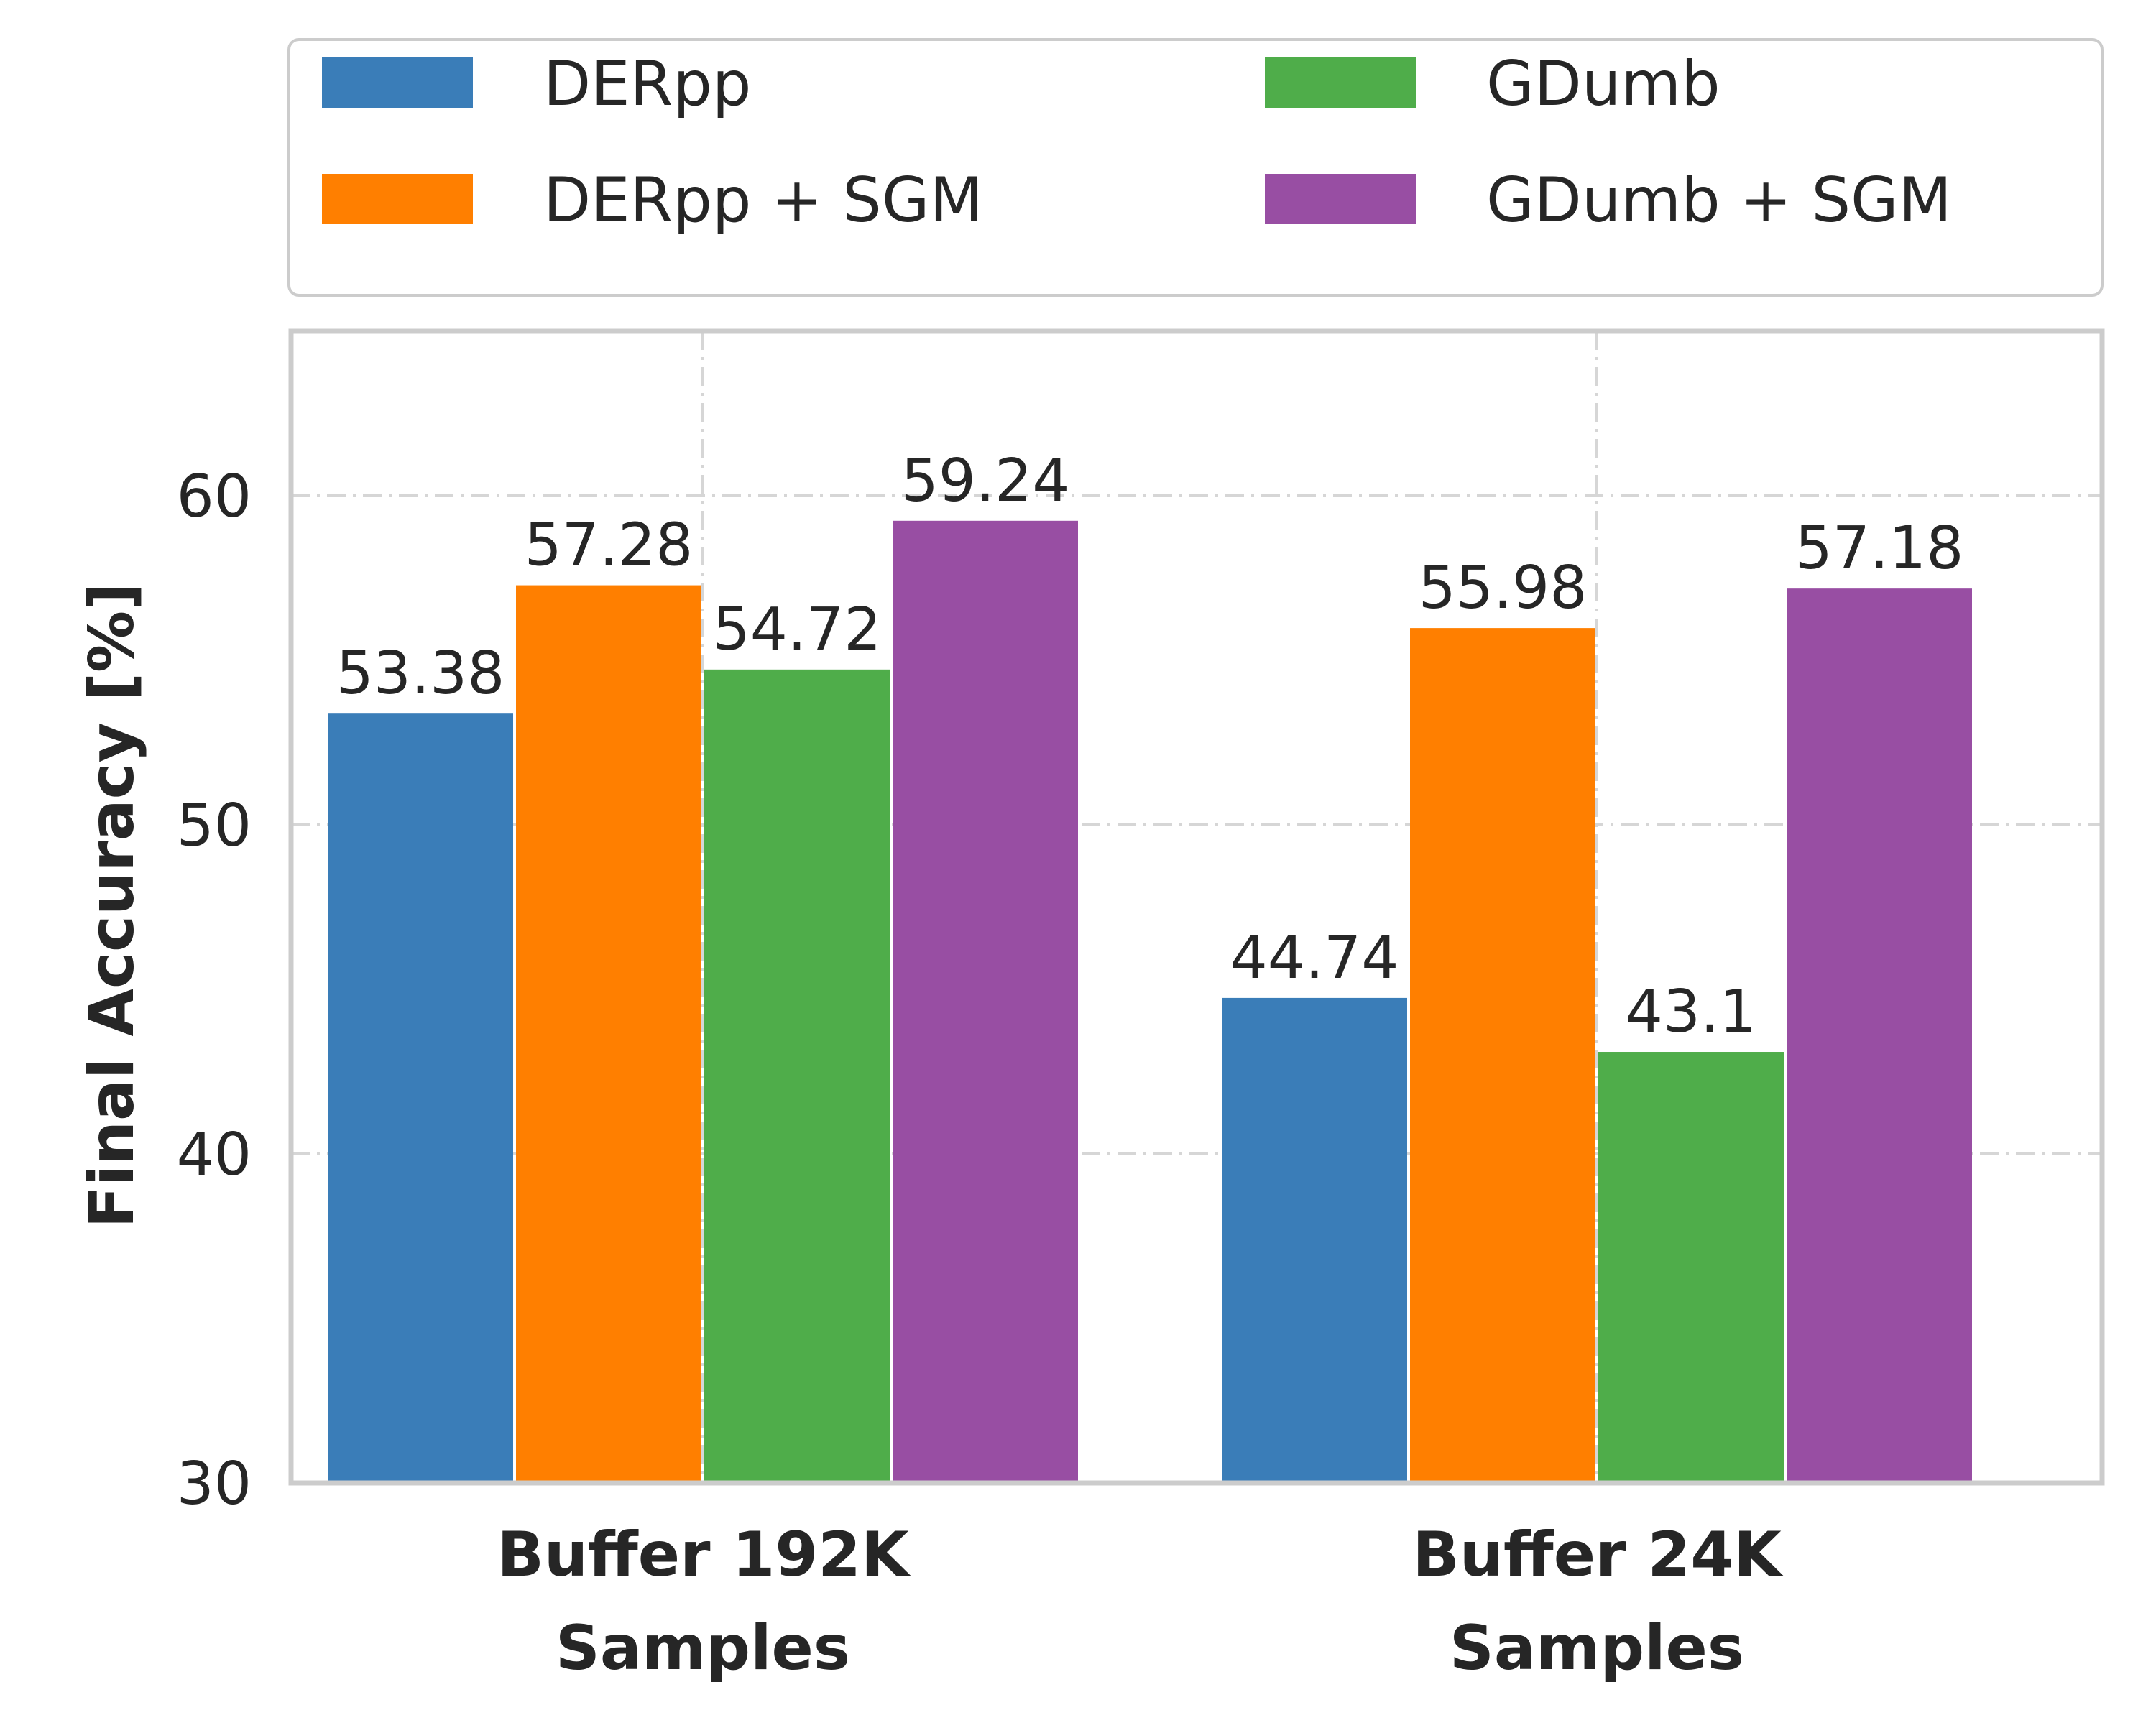 The width and height of the screenshot is (2156, 1728). I want to click on legend-label: GDumb, so click(1603, 84).